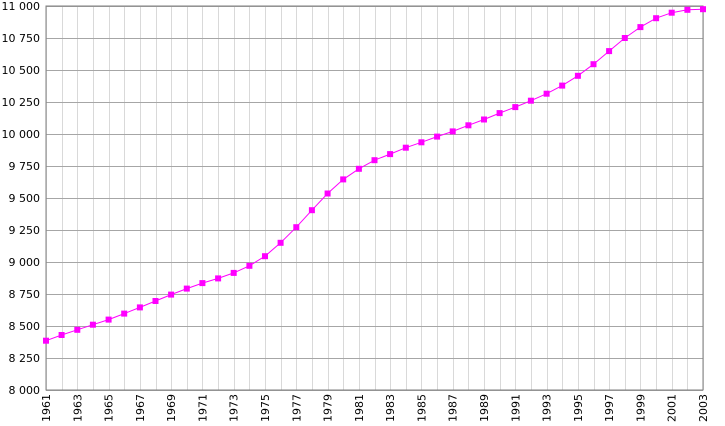 This screenshot has width=725, height=426. What do you see at coordinates (515, 408) in the screenshot?
I see `x-tick-label: 1991` at bounding box center [515, 408].